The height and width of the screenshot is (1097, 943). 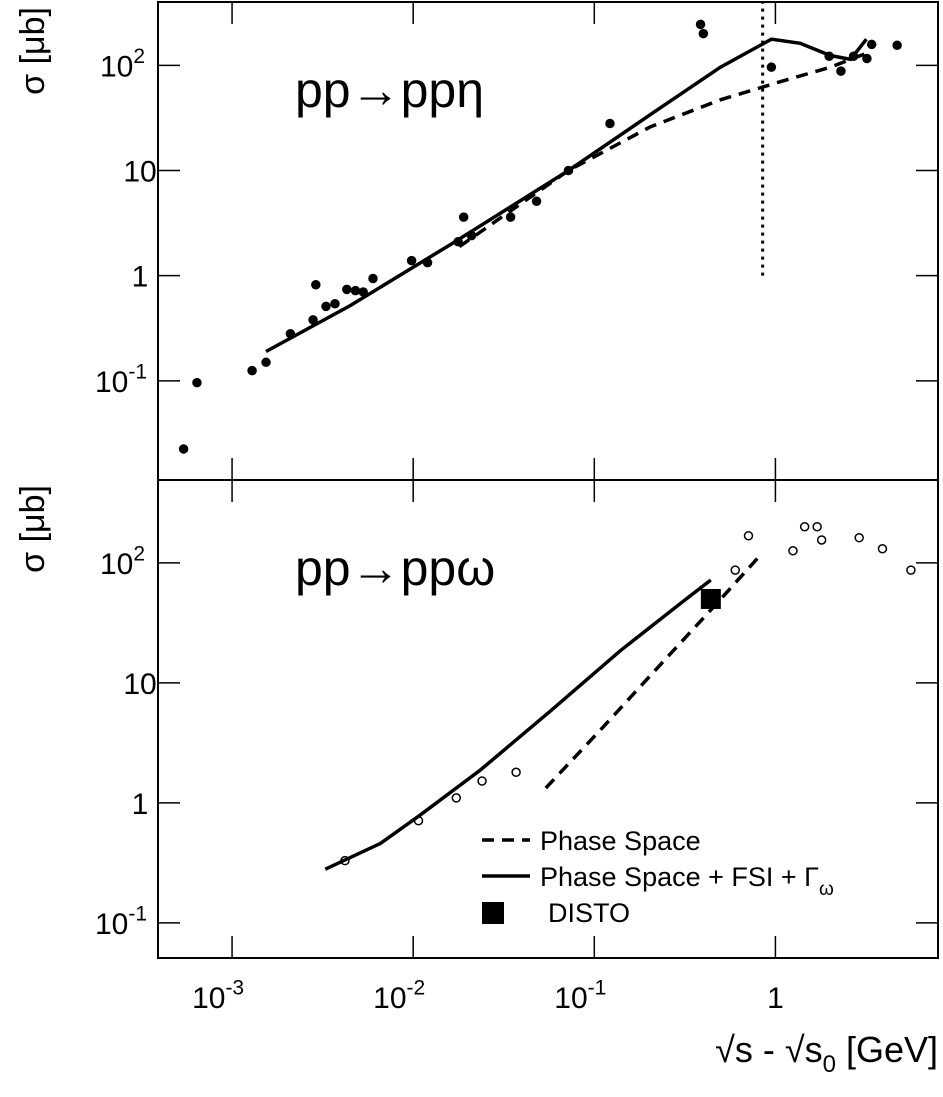 I want to click on x-axis-label-main: √s - √s, so click(x=769, y=1049).